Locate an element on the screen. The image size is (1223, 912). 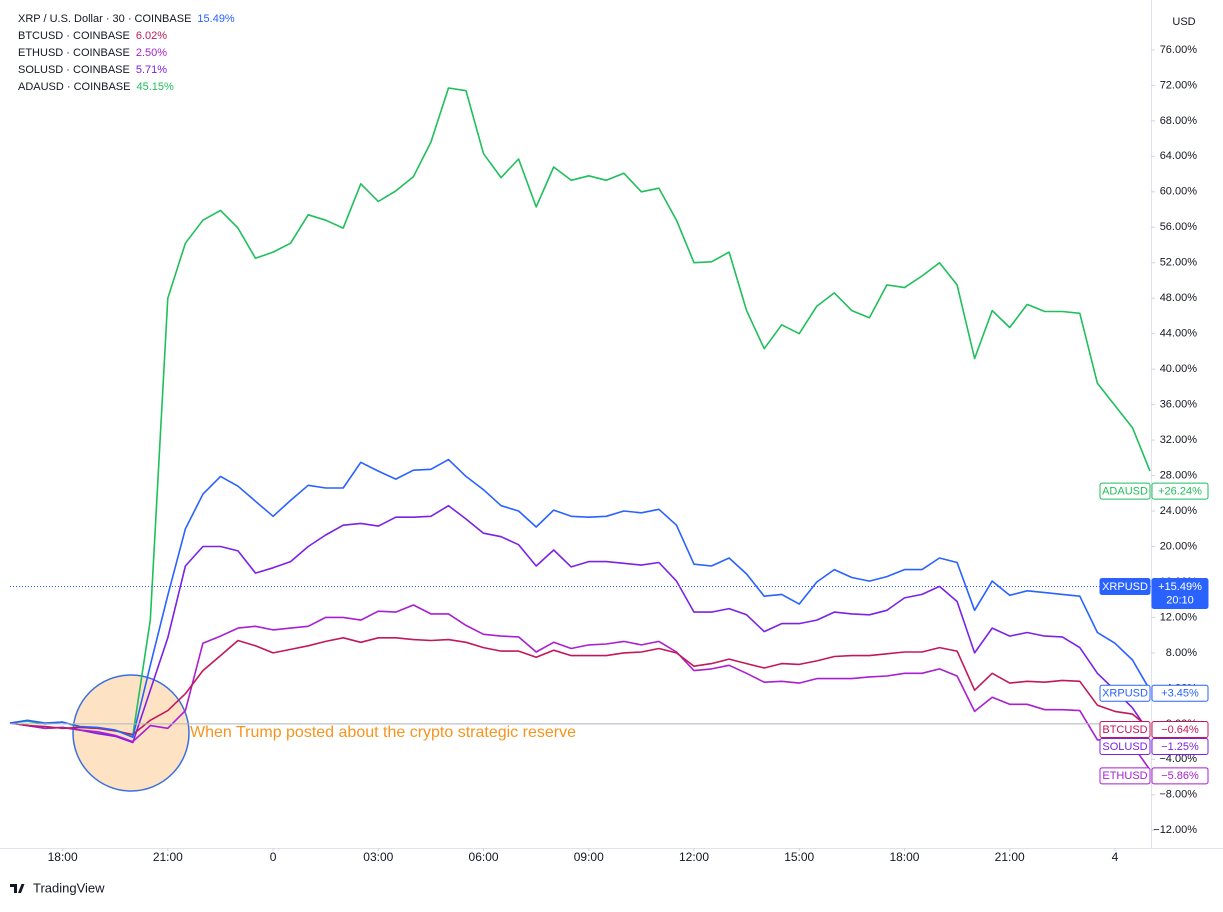
tag-value: +26.24% is located at coordinates (1180, 492).